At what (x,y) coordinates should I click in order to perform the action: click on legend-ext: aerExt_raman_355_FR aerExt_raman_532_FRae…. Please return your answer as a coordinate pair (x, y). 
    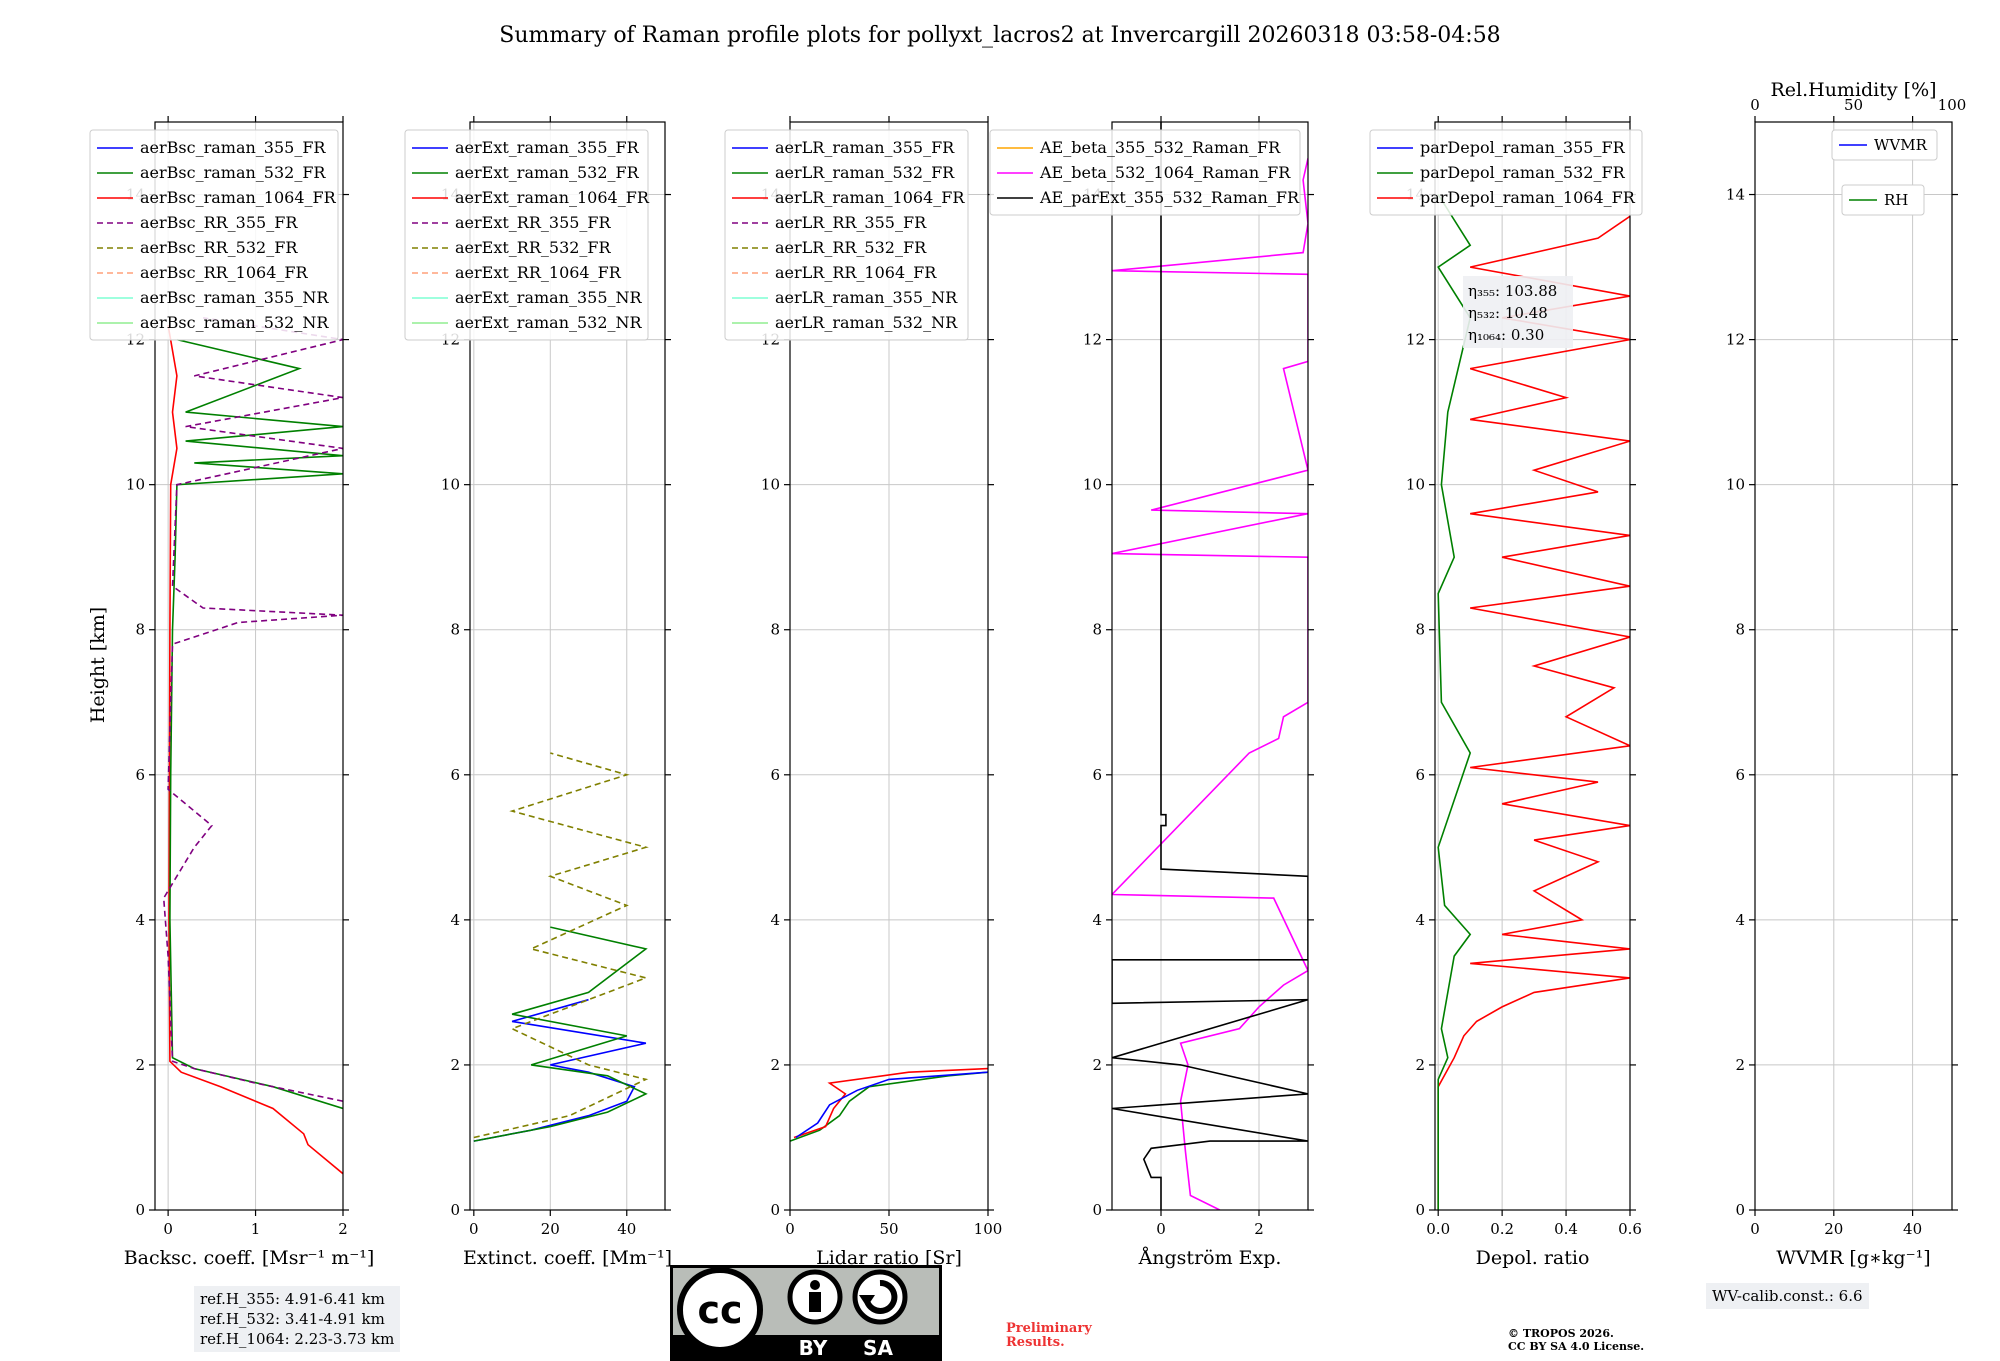
    Looking at the image, I should click on (527, 235).